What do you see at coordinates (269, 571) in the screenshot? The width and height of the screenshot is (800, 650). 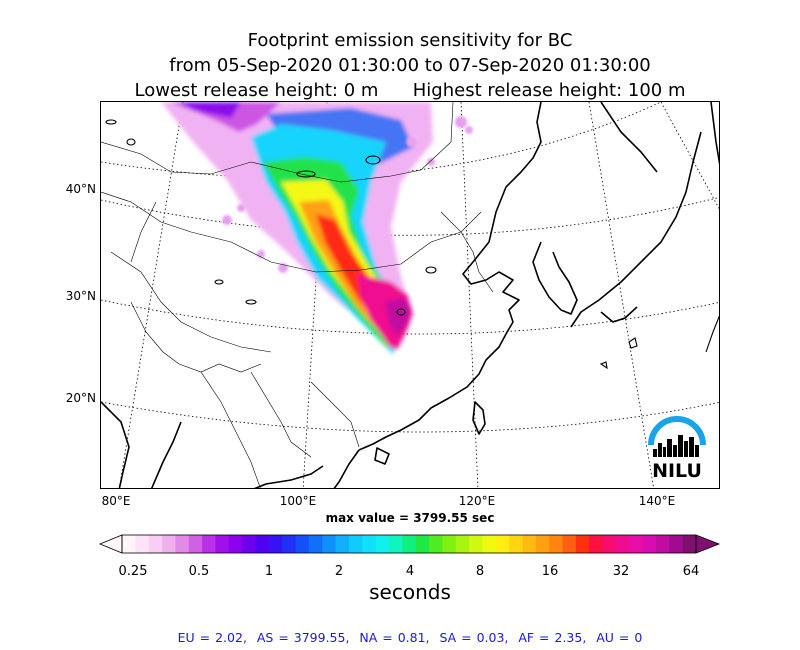 I see `colorbar-tick-1: 1` at bounding box center [269, 571].